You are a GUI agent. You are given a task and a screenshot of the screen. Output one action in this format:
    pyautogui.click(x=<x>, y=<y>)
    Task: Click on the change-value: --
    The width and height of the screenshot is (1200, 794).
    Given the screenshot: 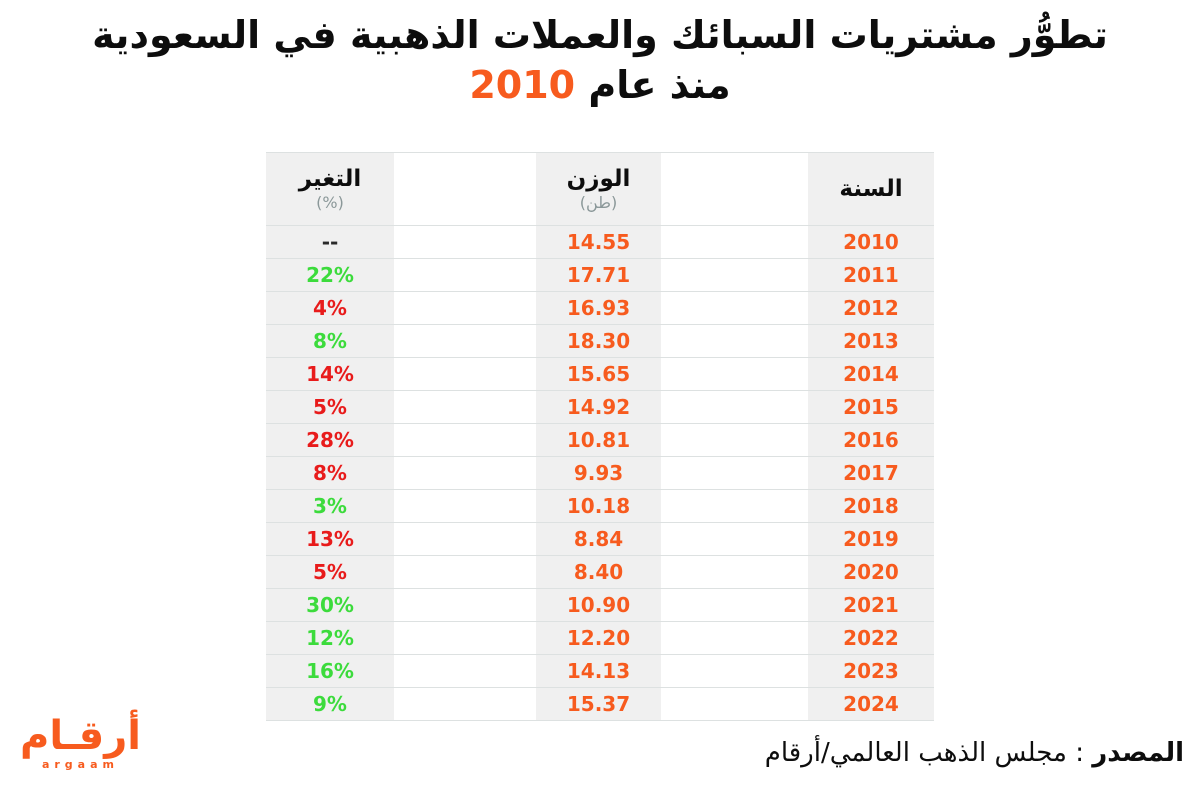 What is the action you would take?
    pyautogui.click(x=330, y=242)
    